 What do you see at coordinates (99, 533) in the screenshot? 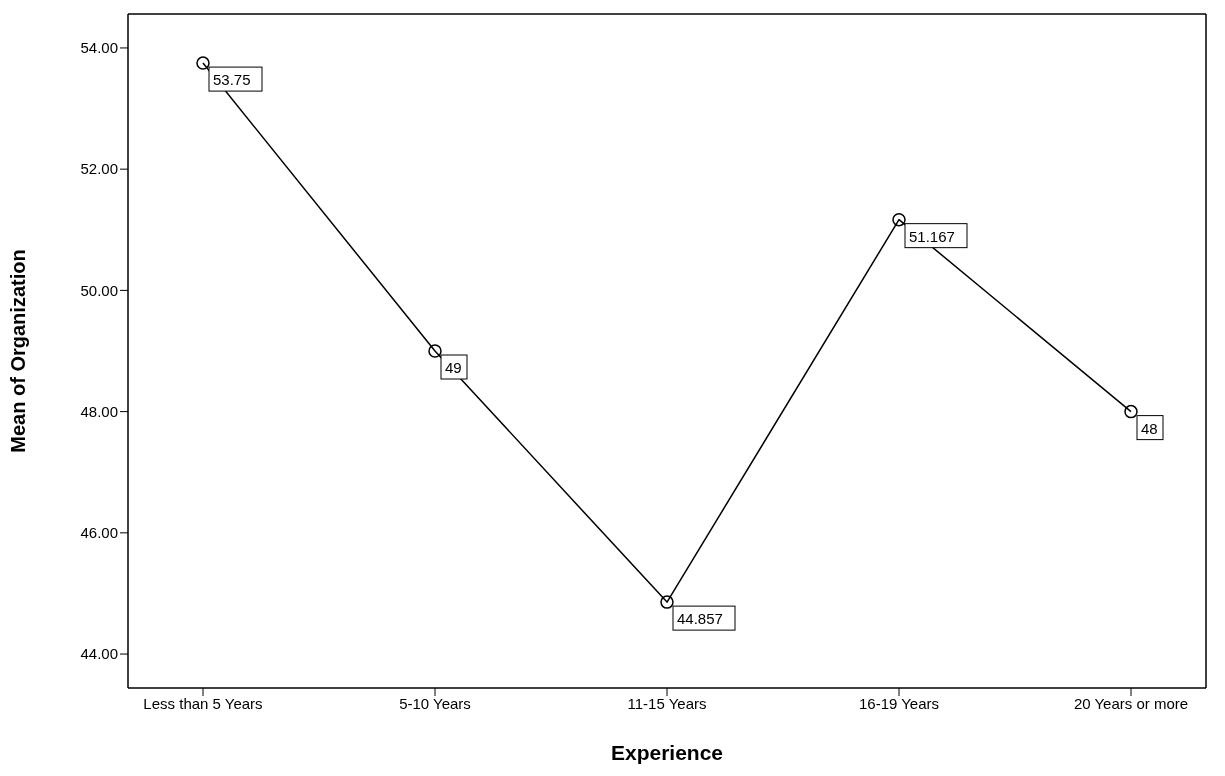
I see `y-tick-label: 46.00` at bounding box center [99, 533].